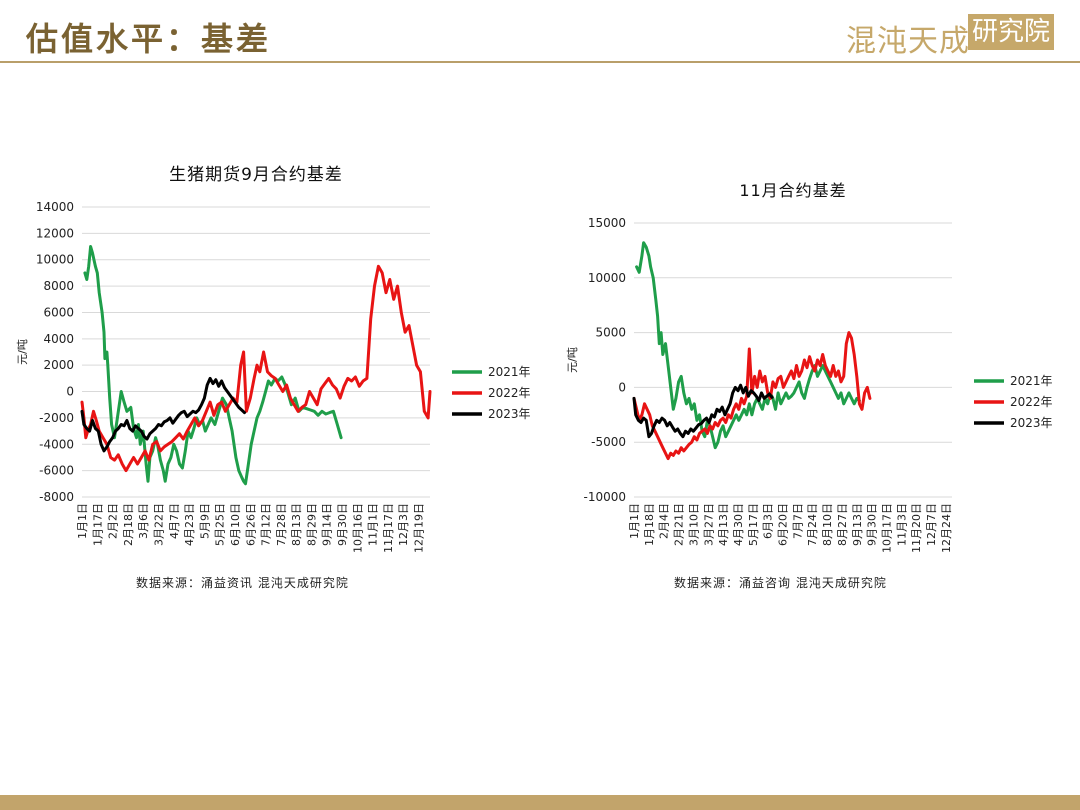 This screenshot has height=810, width=1080. I want to click on x-tick-label: 10月17日, so click(886, 528).